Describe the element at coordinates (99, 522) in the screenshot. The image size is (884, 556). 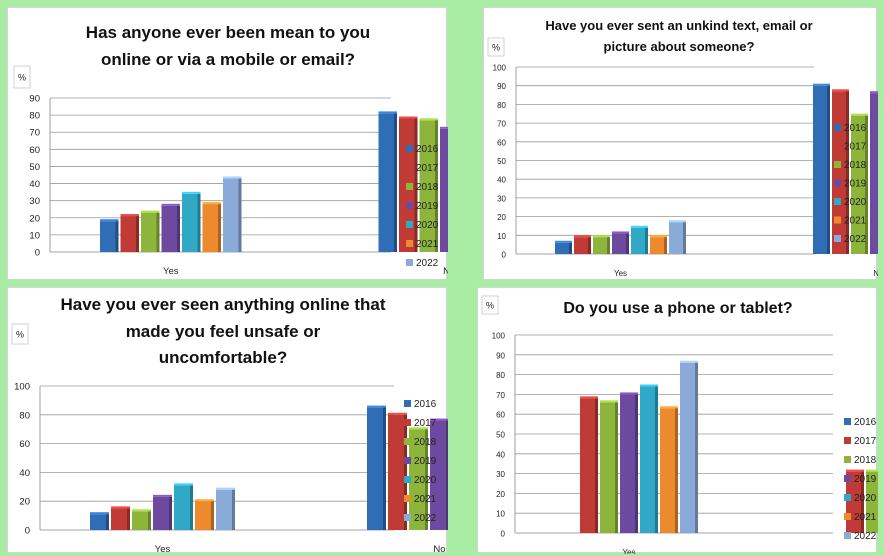
I see `bar-yes-2016` at that location.